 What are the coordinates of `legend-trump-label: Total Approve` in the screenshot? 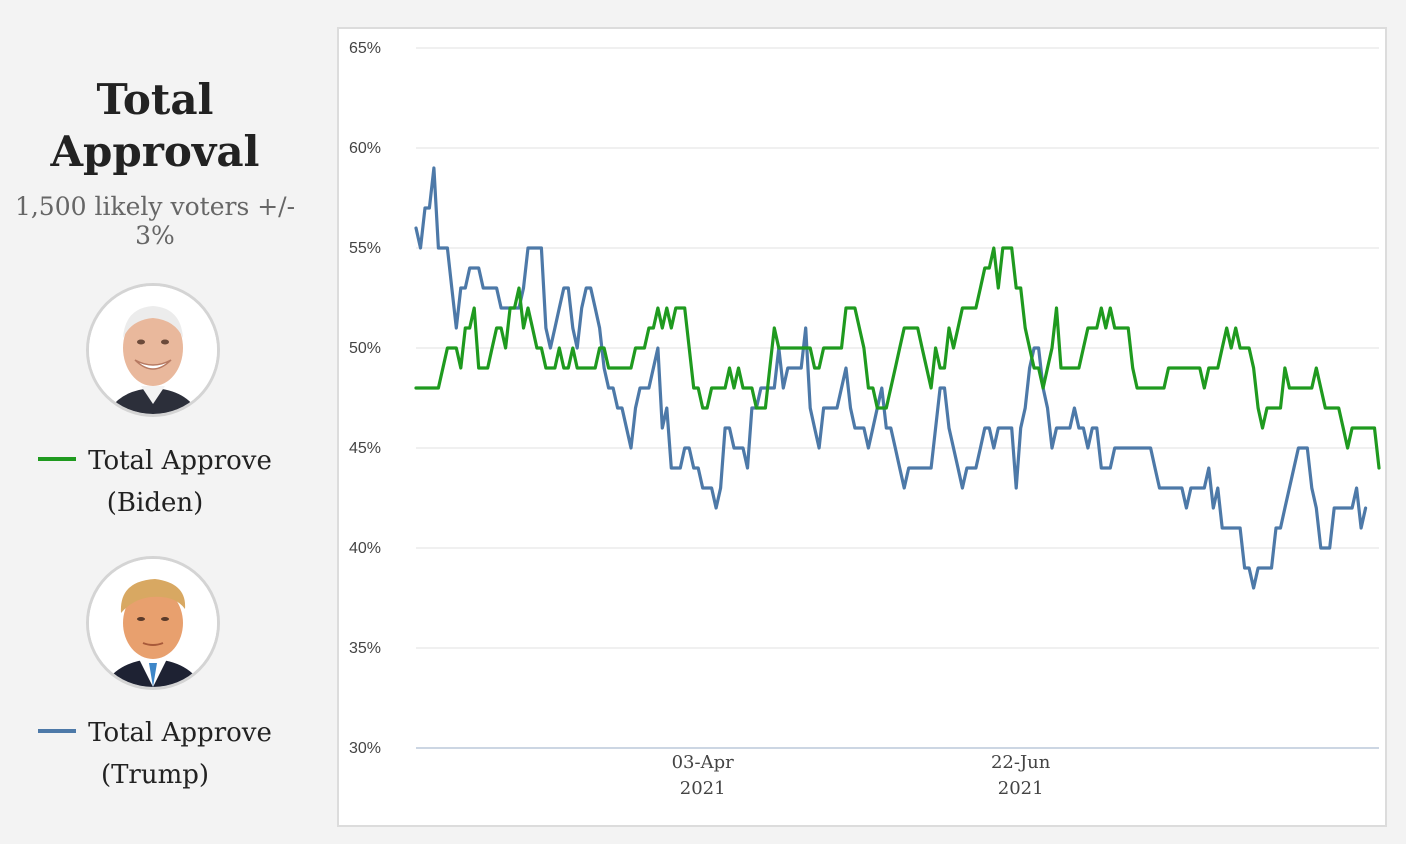 It's located at (180, 733).